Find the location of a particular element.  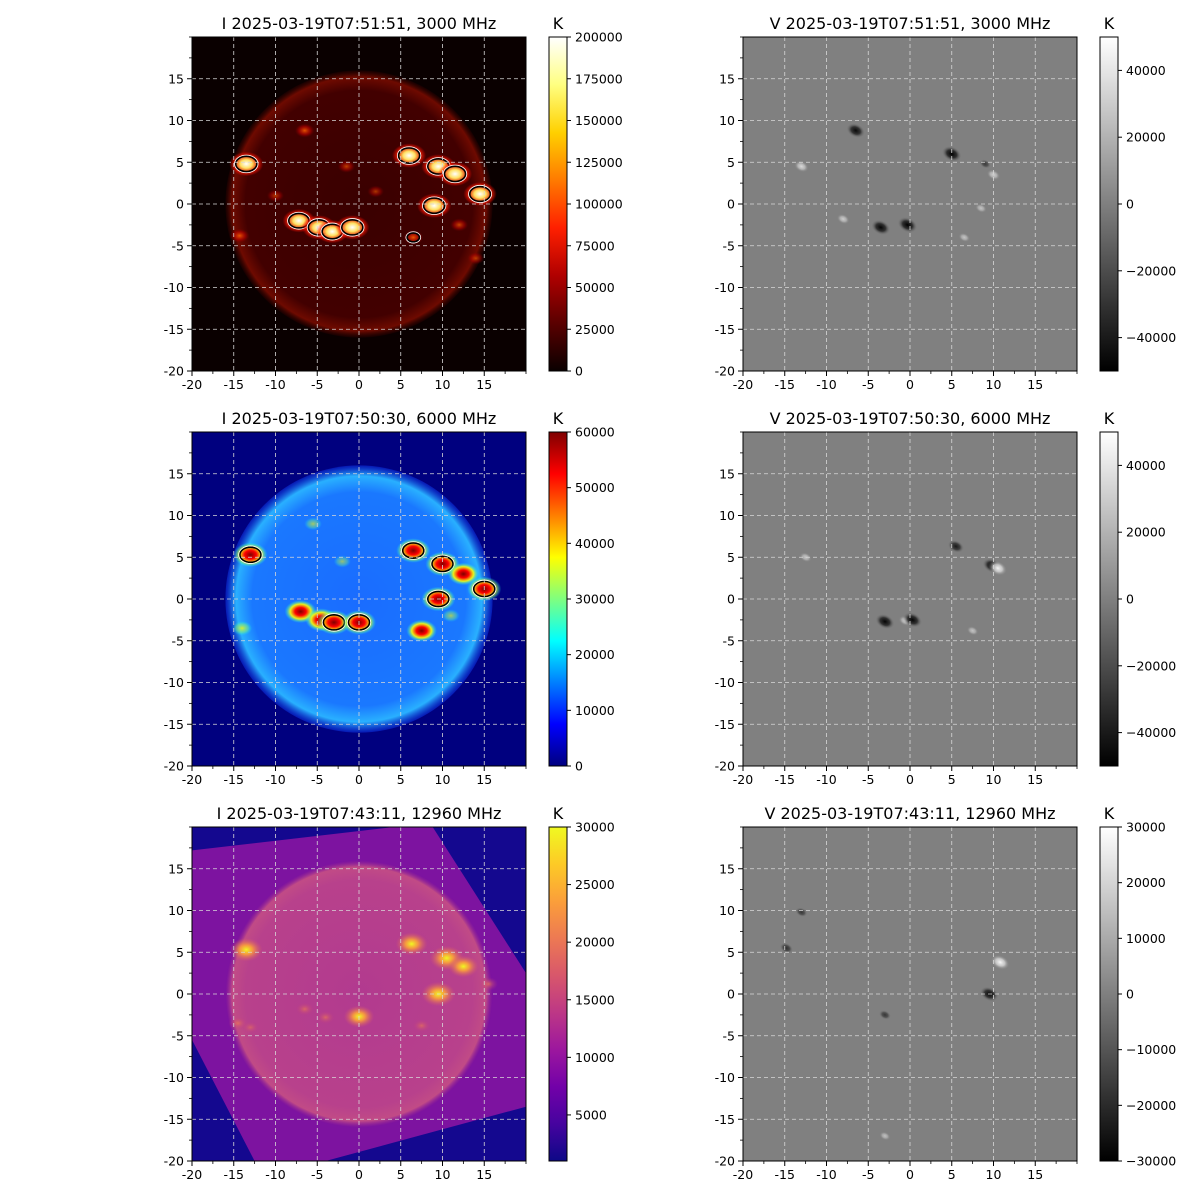

solar-disk is located at coordinates (359, 599).